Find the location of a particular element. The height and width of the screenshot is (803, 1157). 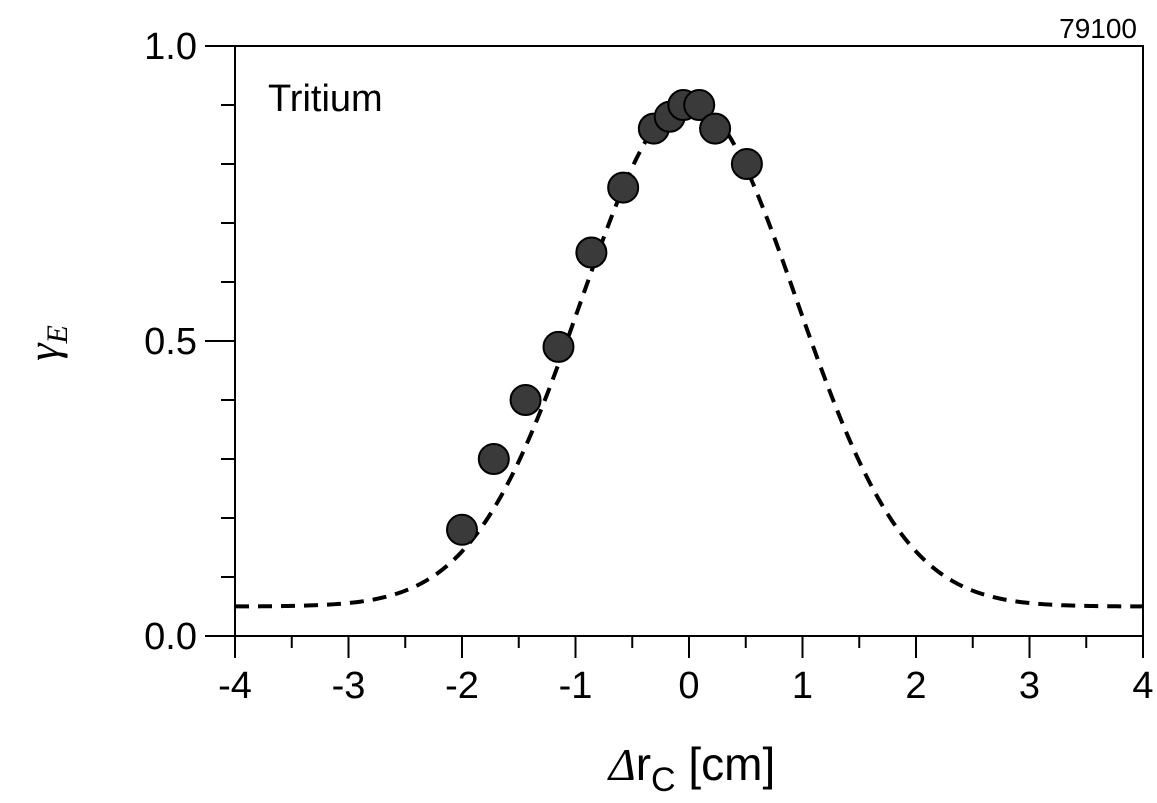

y-tick-label: 1.0 is located at coordinates (170, 47).